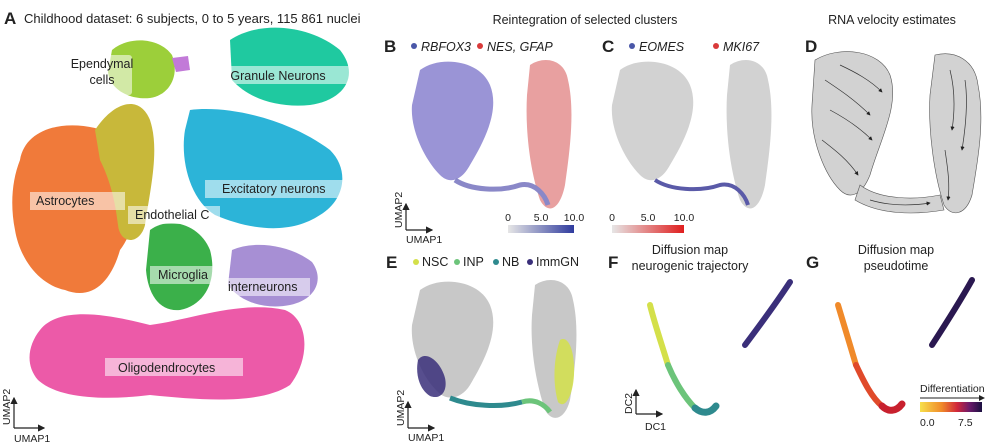 The height and width of the screenshot is (445, 1000). Describe the element at coordinates (431, 377) in the screenshot. I see `umap-e-immgn-region` at that location.